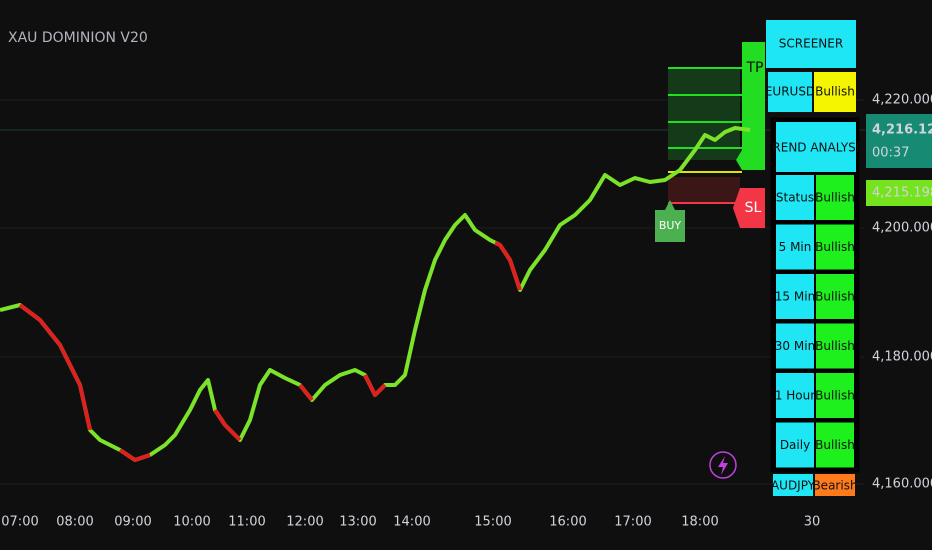  I want to click on chart-title: XAU DOMINION V20, so click(78, 38).